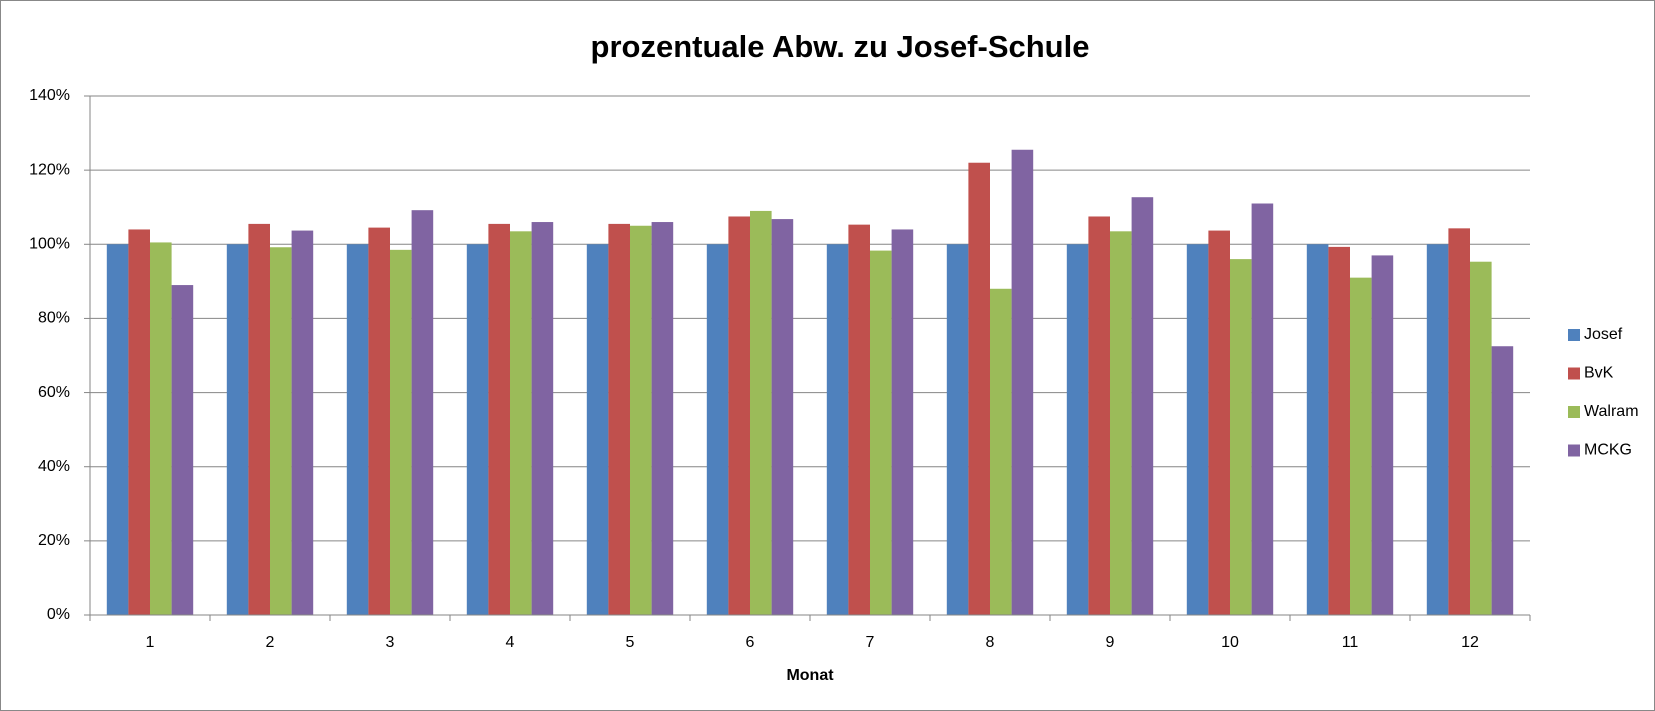 The width and height of the screenshot is (1655, 711). Describe the element at coordinates (810, 675) in the screenshot. I see `x-axis-label: Monat` at that location.